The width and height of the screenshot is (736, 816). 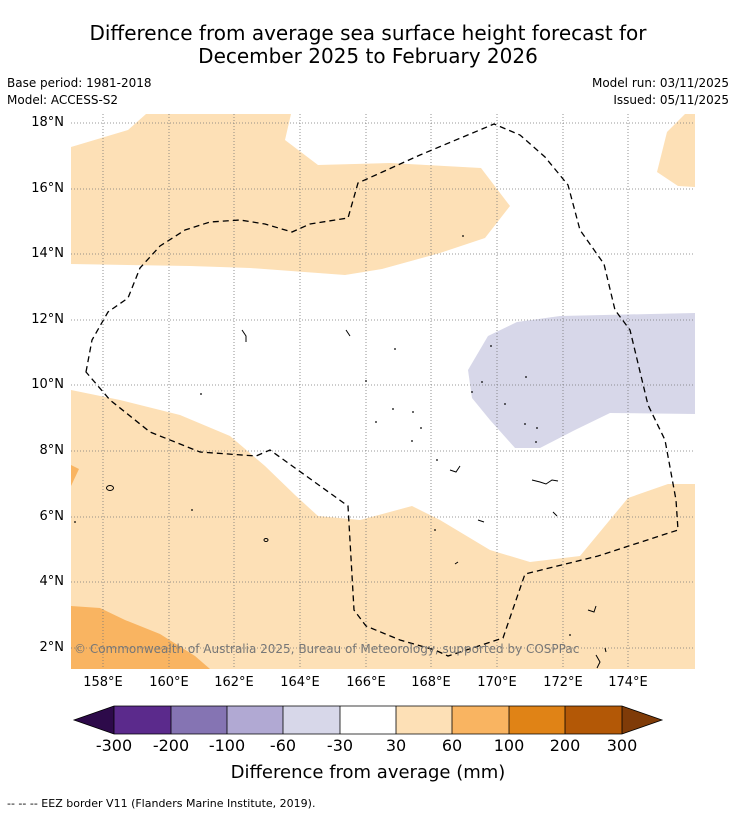 I want to click on lon-label: 160°E, so click(x=169, y=682).